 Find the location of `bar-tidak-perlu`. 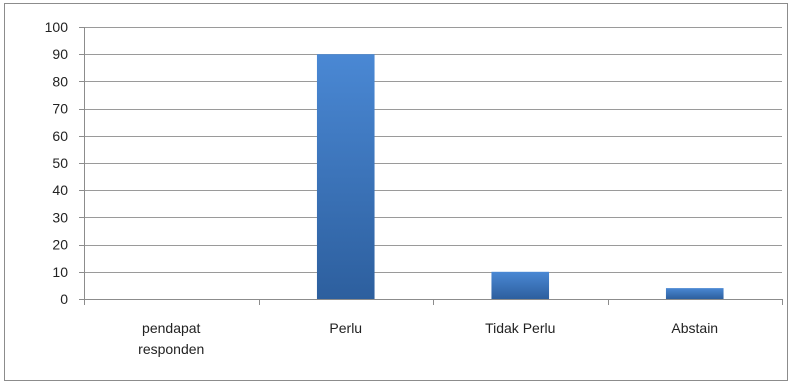

bar-tidak-perlu is located at coordinates (520, 285).